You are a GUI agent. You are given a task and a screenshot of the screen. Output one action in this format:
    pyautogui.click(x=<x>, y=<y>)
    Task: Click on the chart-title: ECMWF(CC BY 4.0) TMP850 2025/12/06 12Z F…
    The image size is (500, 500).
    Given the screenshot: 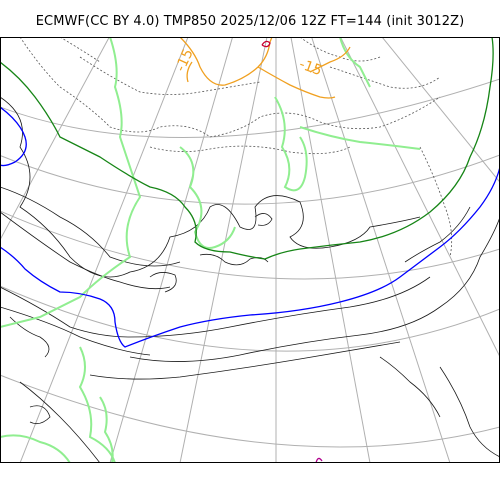 What is the action you would take?
    pyautogui.click(x=250, y=21)
    